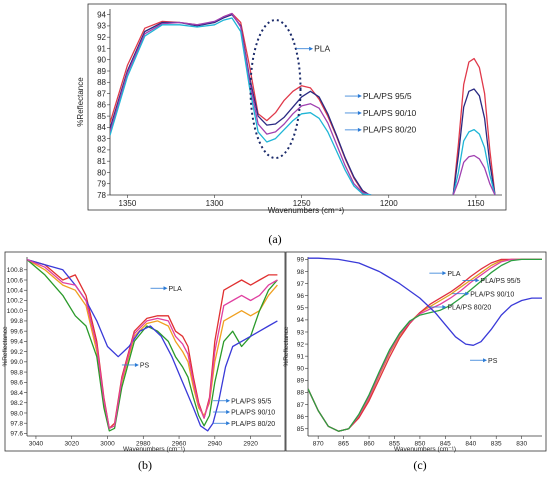 The height and width of the screenshot is (482, 550). Describe the element at coordinates (143, 444) in the screenshot. I see `x-tick-label: 2980` at that location.